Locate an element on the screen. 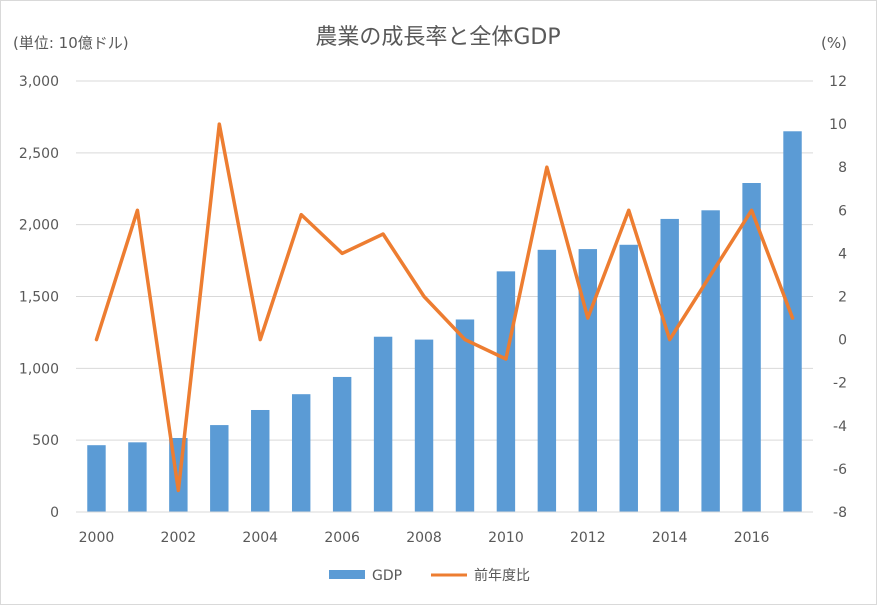 Image resolution: width=877 pixels, height=605 pixels. x-axis-tick-label: 2012 is located at coordinates (588, 538).